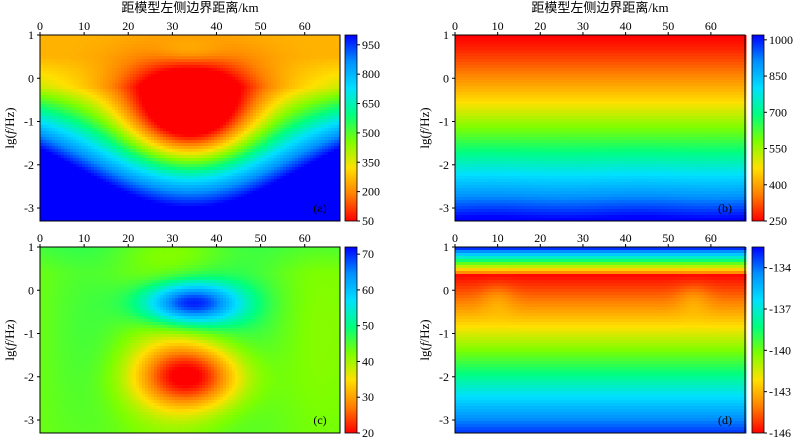  What do you see at coordinates (778, 185) in the screenshot?
I see `colorbar-tick-label: 400` at bounding box center [778, 185].